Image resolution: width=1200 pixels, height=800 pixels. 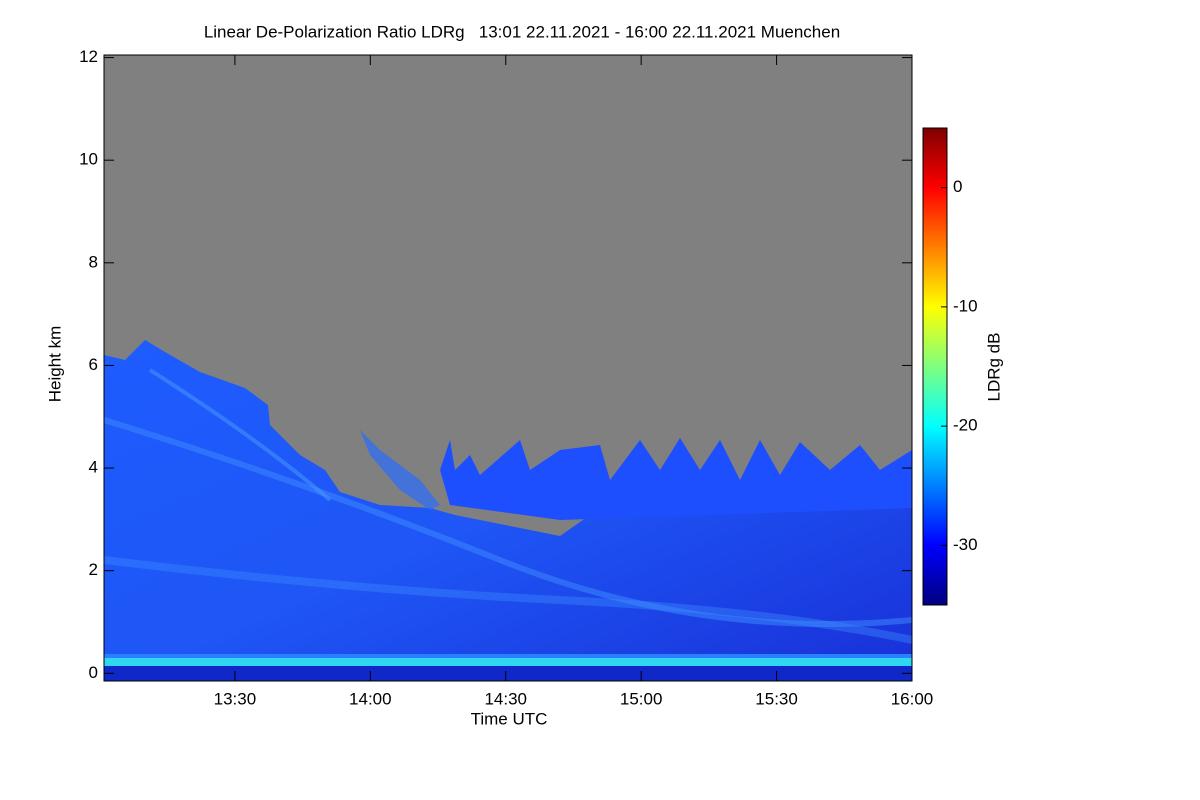 I want to click on y-tick-label: 10, so click(x=88, y=159).